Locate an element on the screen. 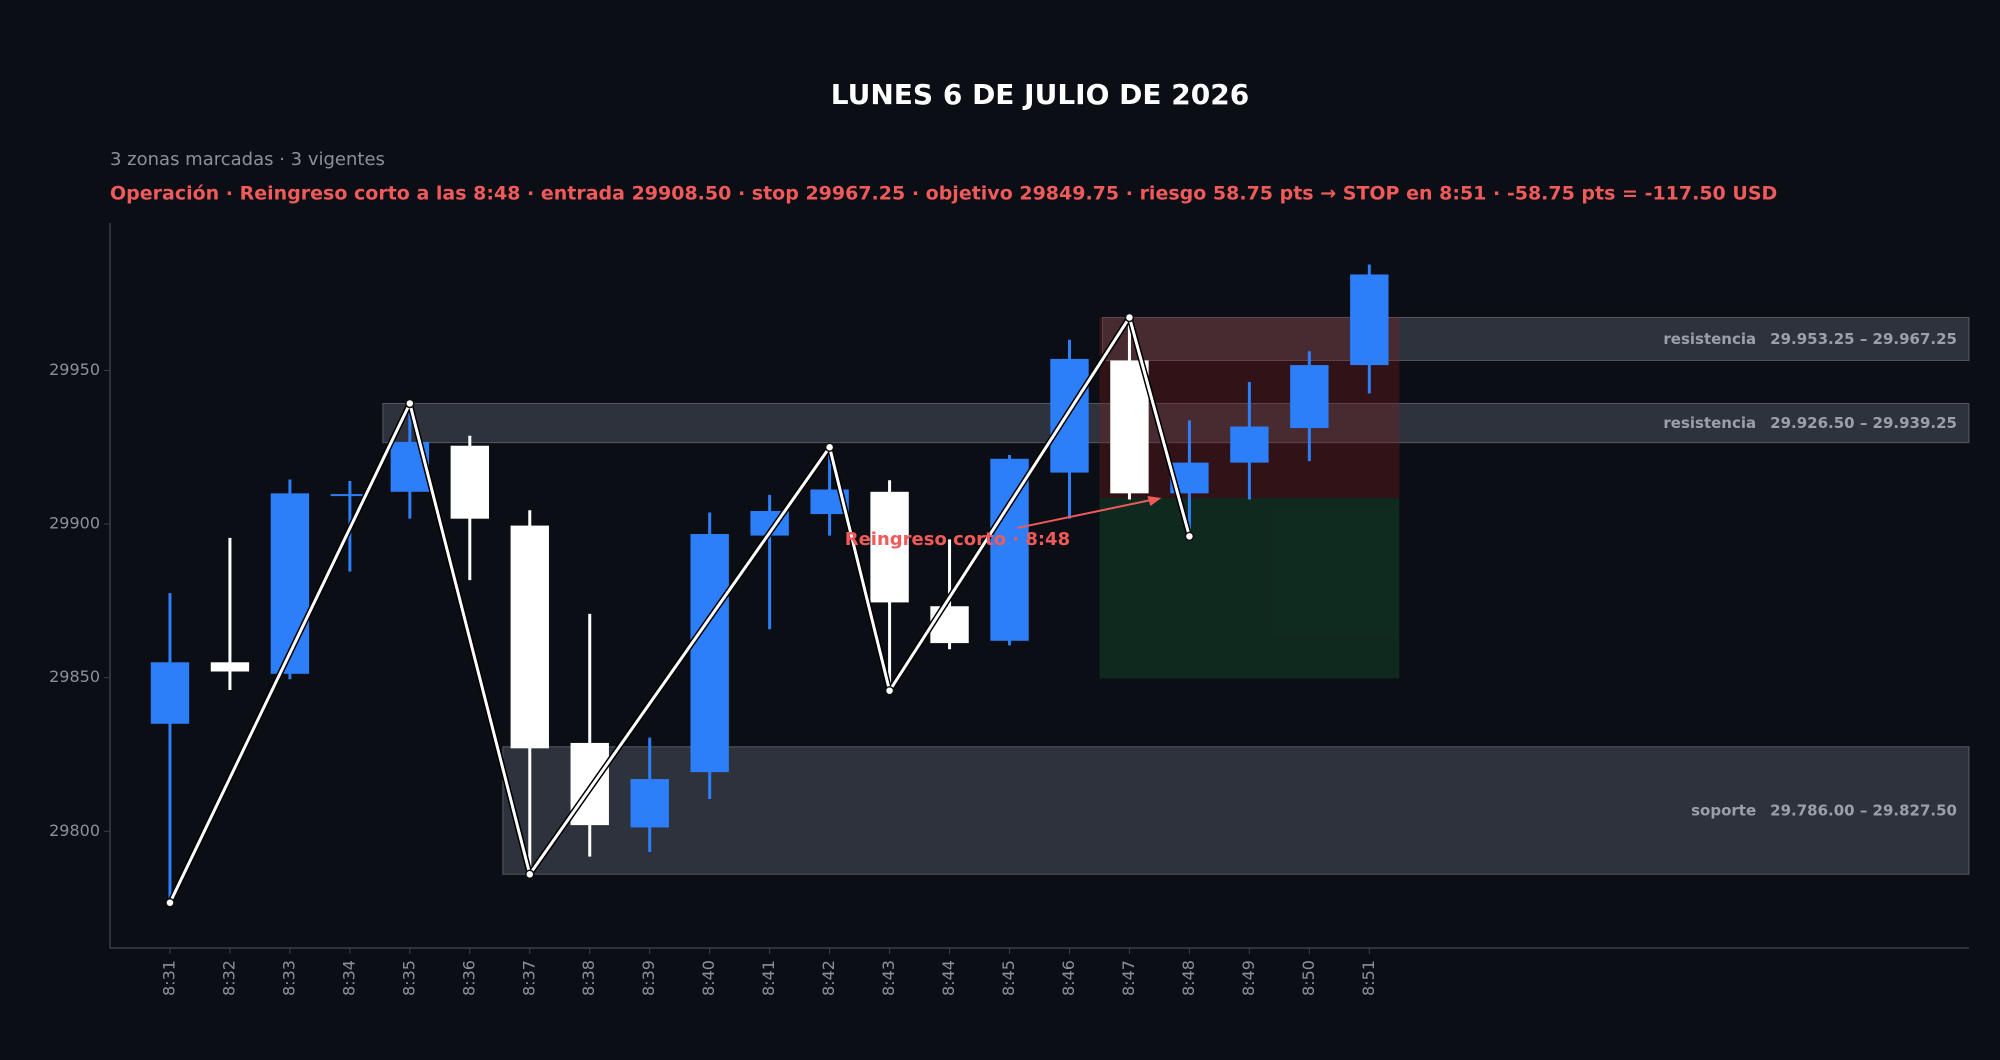 The image size is (2000, 1060). zone-range: 29.926.50 – 29.939.25 is located at coordinates (1863, 423).